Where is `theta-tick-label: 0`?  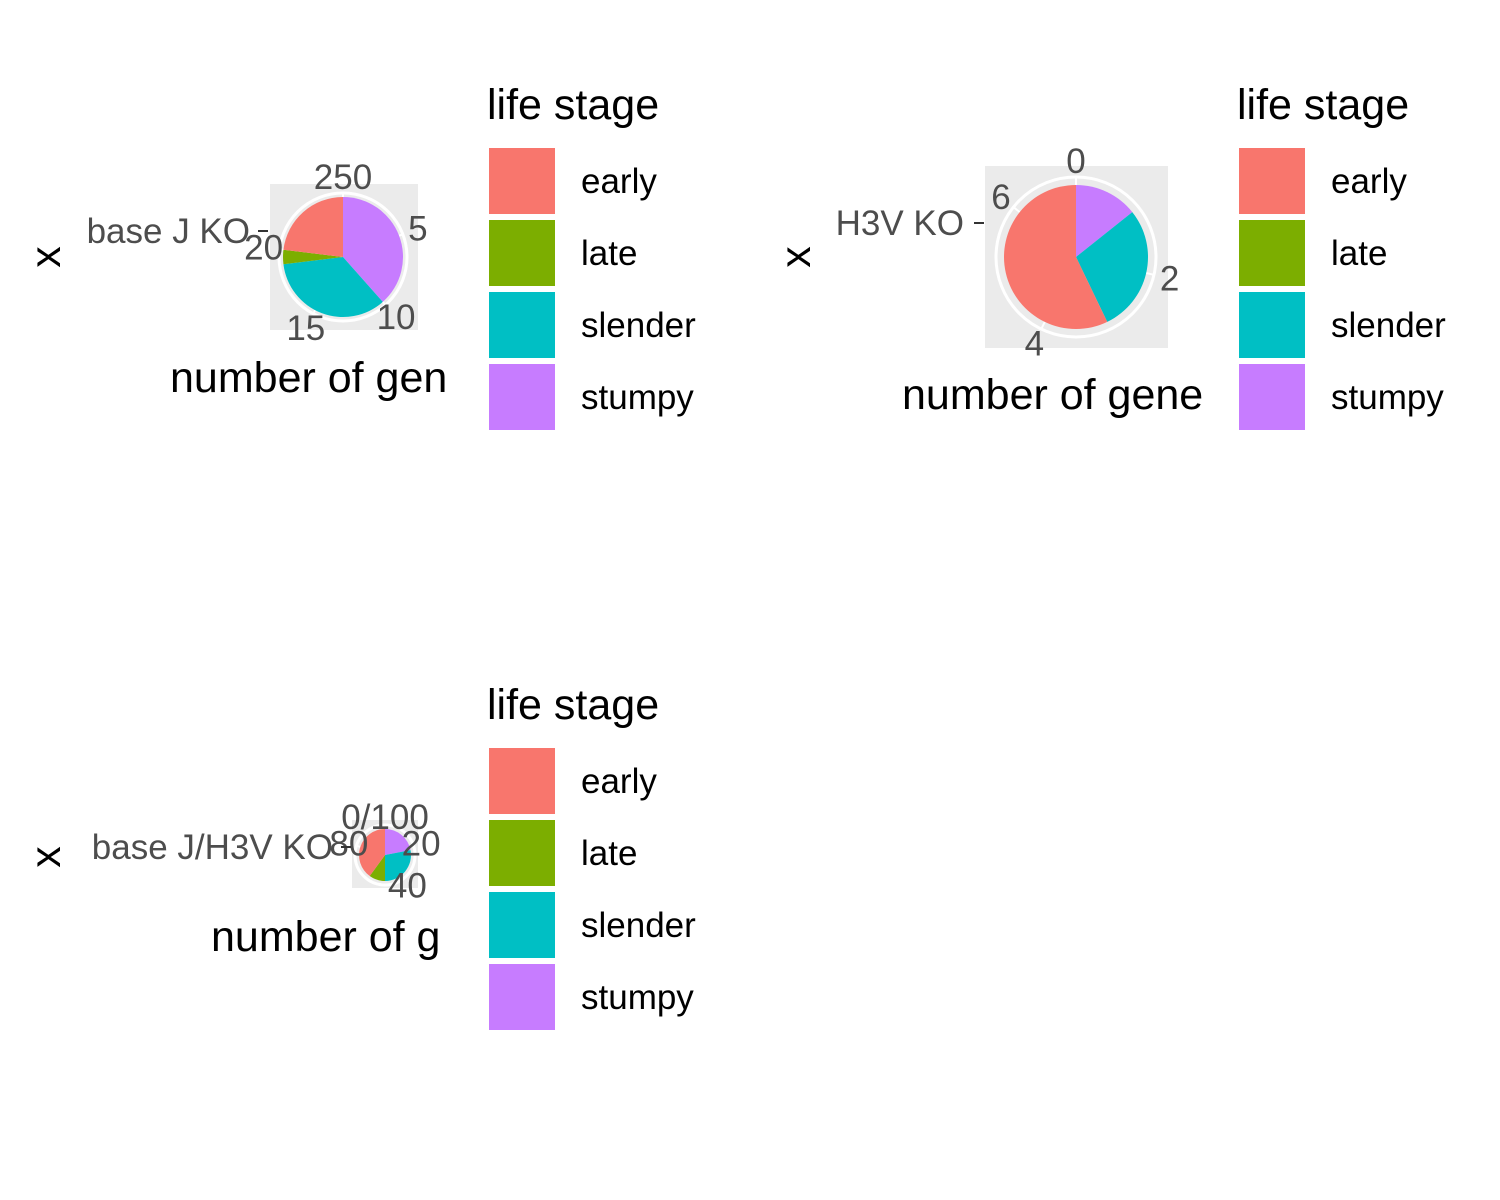
theta-tick-label: 0 is located at coordinates (1075, 161).